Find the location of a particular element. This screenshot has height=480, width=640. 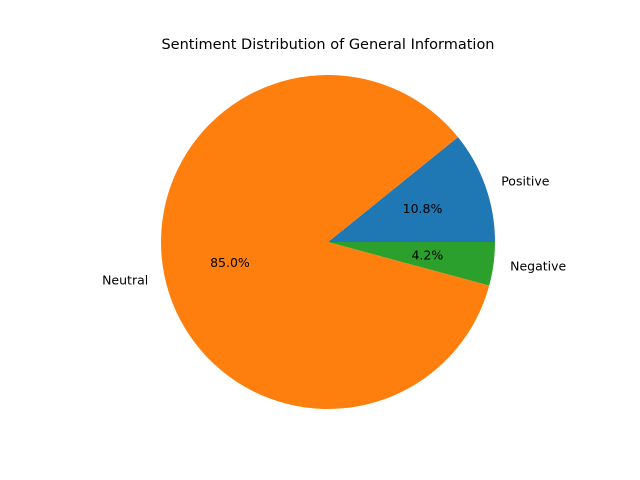

percent-label-negative: 4.2% is located at coordinates (427, 255).